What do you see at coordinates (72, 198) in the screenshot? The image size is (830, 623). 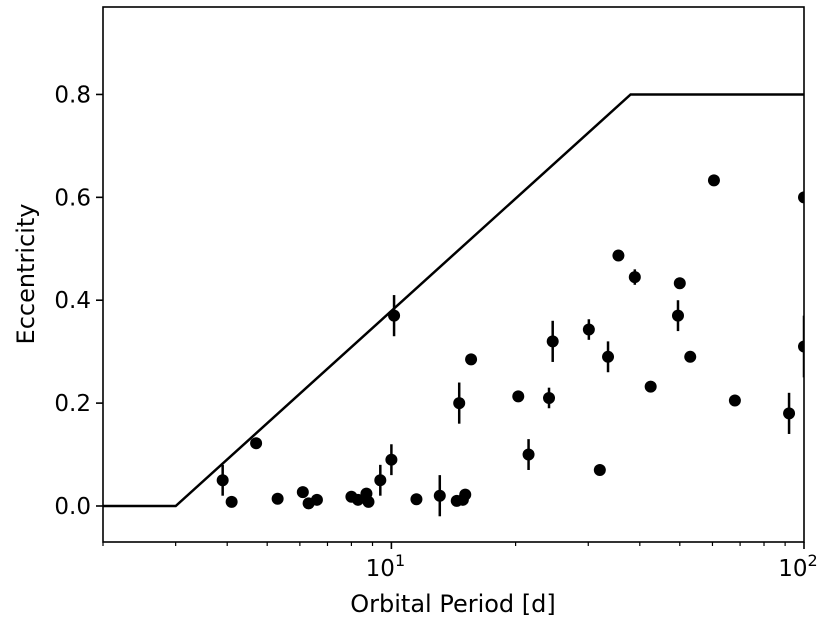 I see `y-tick-label: 0.6` at bounding box center [72, 198].